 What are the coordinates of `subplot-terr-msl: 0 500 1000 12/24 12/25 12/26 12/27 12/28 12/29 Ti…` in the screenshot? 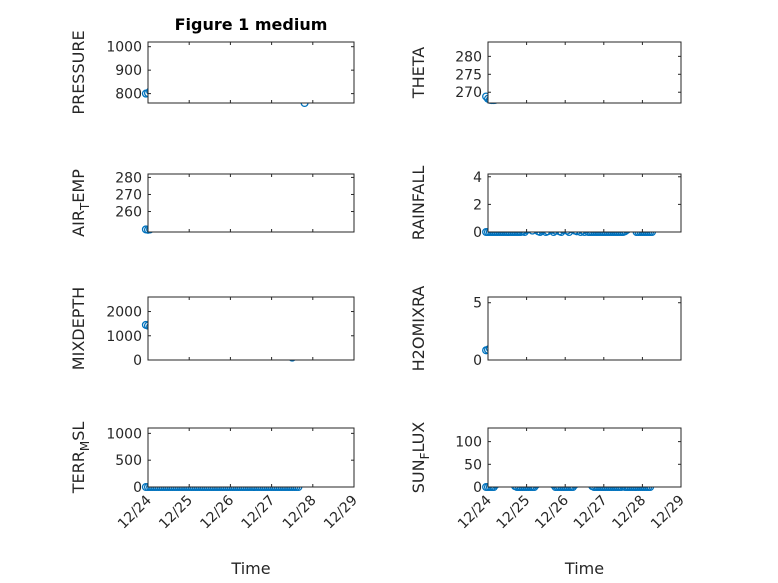 It's located at (215, 500).